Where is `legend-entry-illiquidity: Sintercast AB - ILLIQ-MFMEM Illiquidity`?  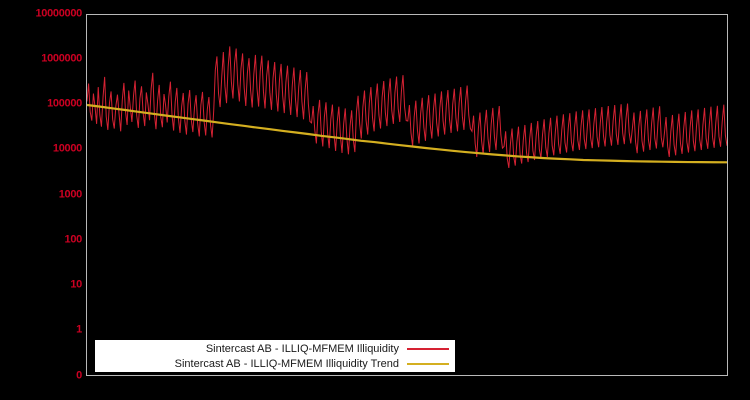
legend-entry-illiquidity: Sintercast AB - ILLIQ-MFMEM Illiquidity is located at coordinates (275, 348).